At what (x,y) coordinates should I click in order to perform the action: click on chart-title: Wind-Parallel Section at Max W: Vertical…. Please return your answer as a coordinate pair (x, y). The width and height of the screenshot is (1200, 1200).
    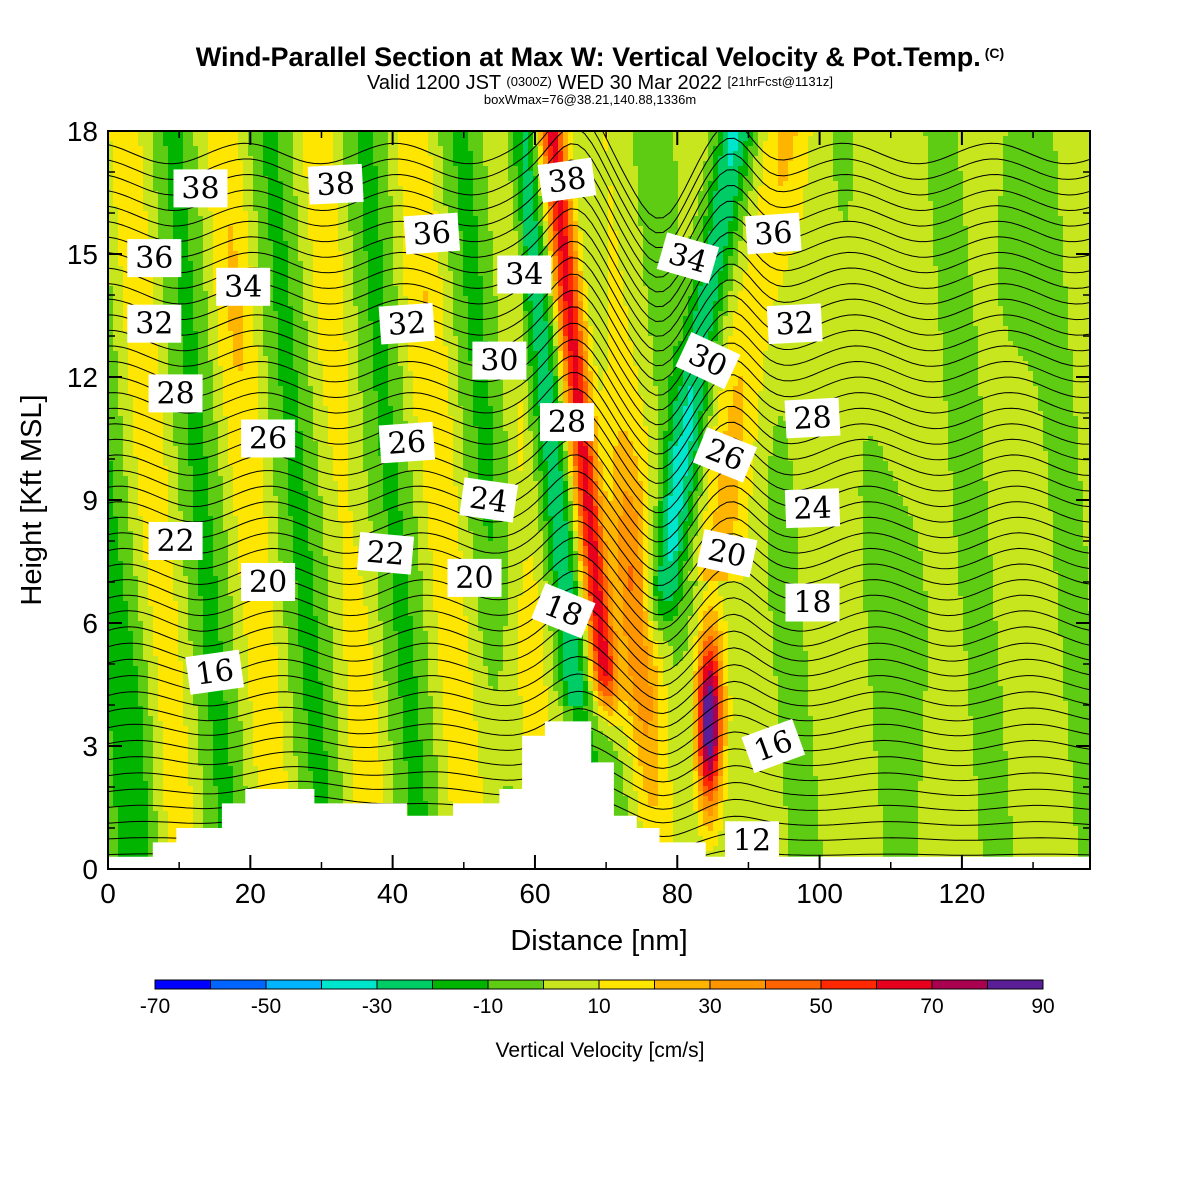
    Looking at the image, I should click on (600, 57).